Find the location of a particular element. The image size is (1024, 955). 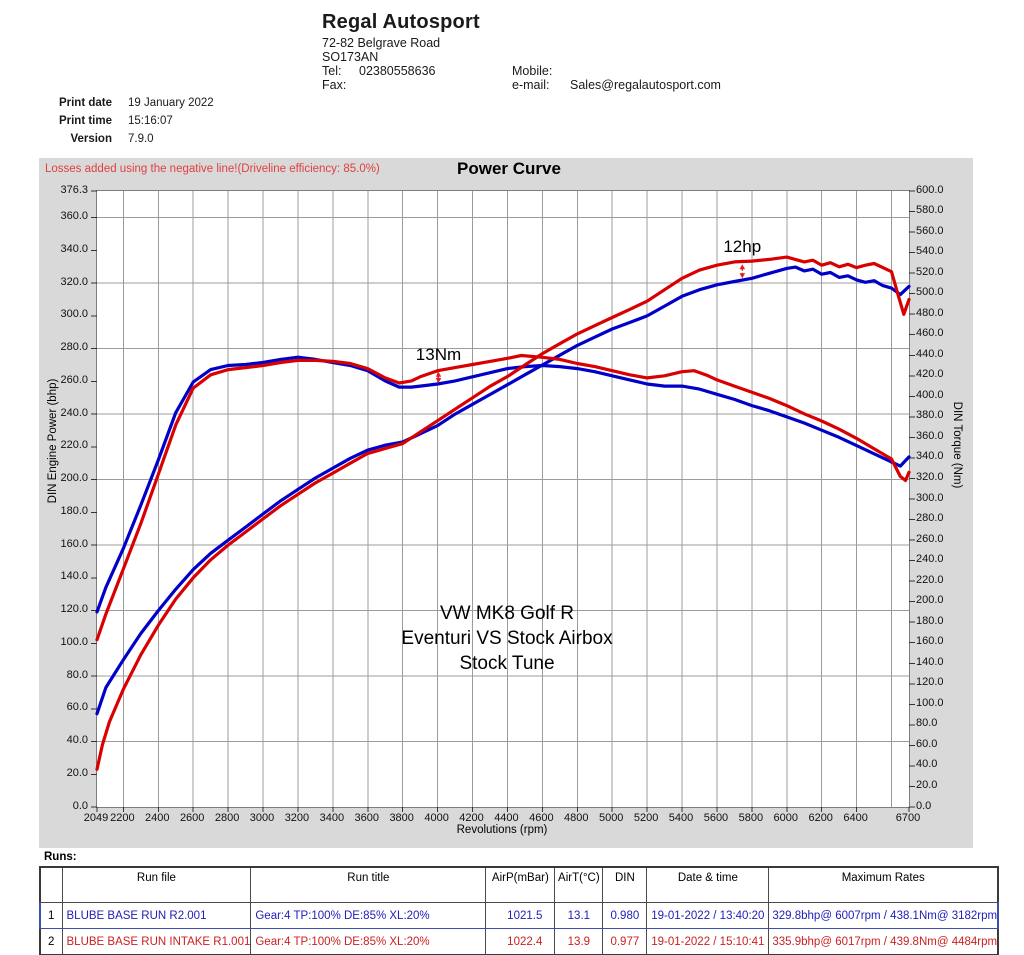

torque-tick-label: 440.0 is located at coordinates (930, 353).